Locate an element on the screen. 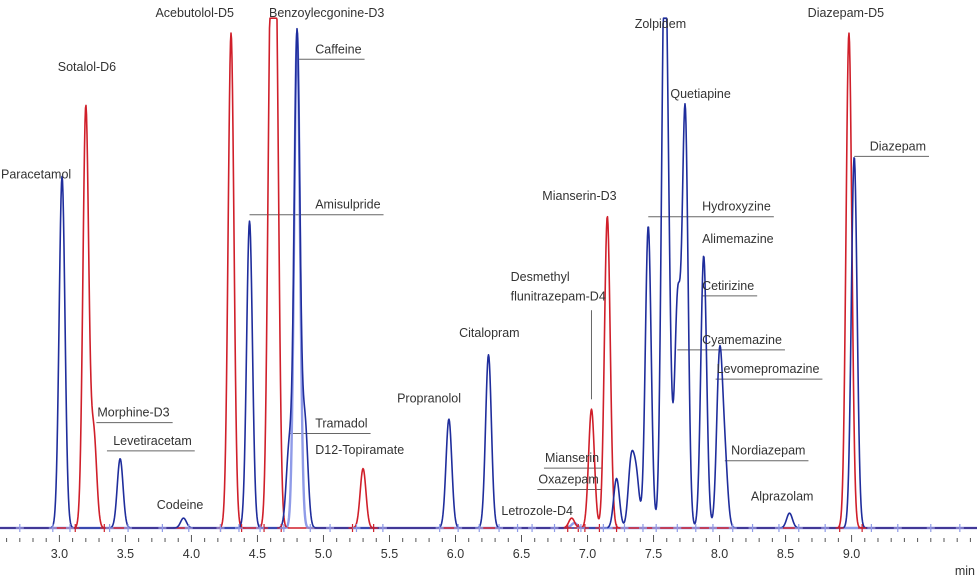  peak-label-caffeine: Caffeine is located at coordinates (338, 49).